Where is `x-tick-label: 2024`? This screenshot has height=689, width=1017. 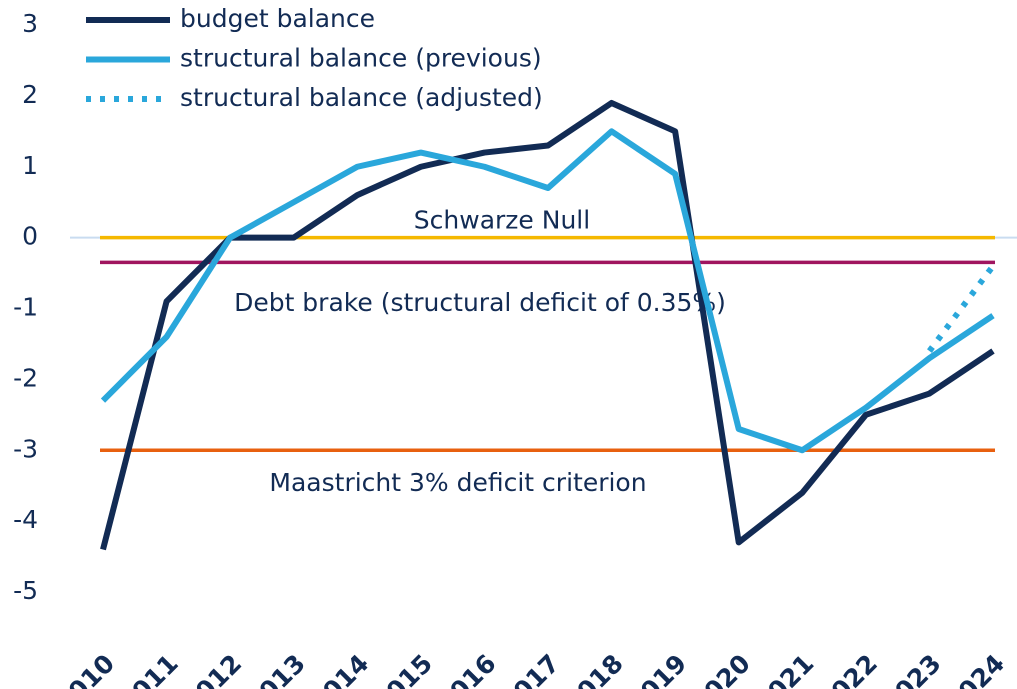 x-tick-label: 2024 is located at coordinates (975, 669).